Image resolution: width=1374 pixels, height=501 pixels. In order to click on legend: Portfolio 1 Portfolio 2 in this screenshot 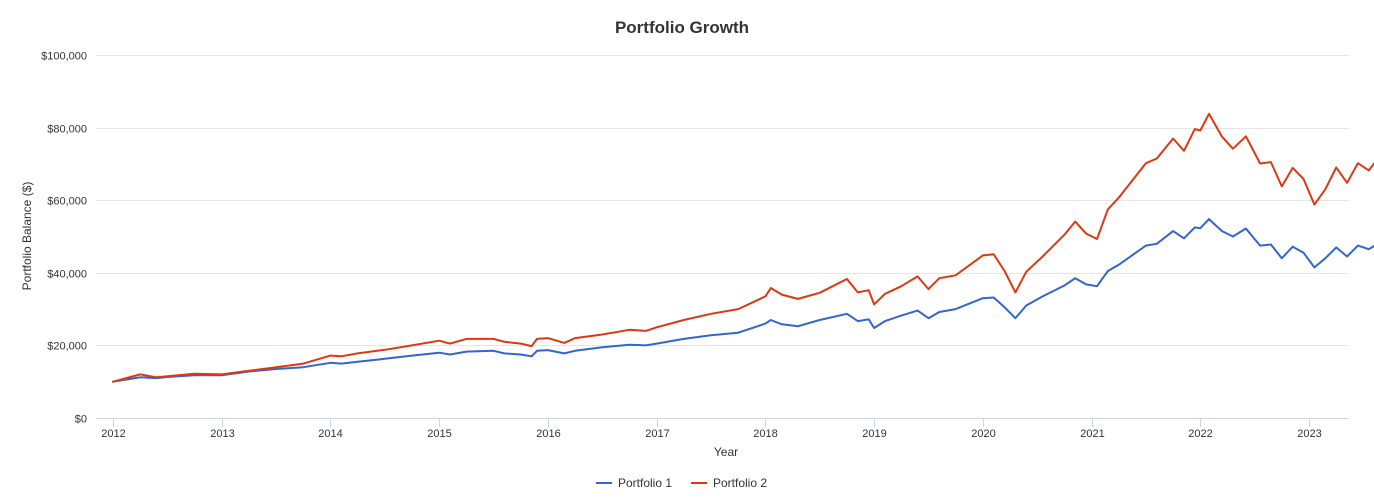, I will do `click(681, 483)`.